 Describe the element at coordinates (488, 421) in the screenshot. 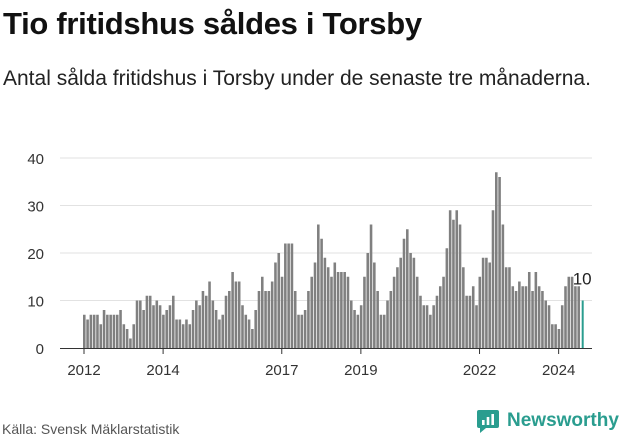

I see `newsworthy-logo-icon` at that location.